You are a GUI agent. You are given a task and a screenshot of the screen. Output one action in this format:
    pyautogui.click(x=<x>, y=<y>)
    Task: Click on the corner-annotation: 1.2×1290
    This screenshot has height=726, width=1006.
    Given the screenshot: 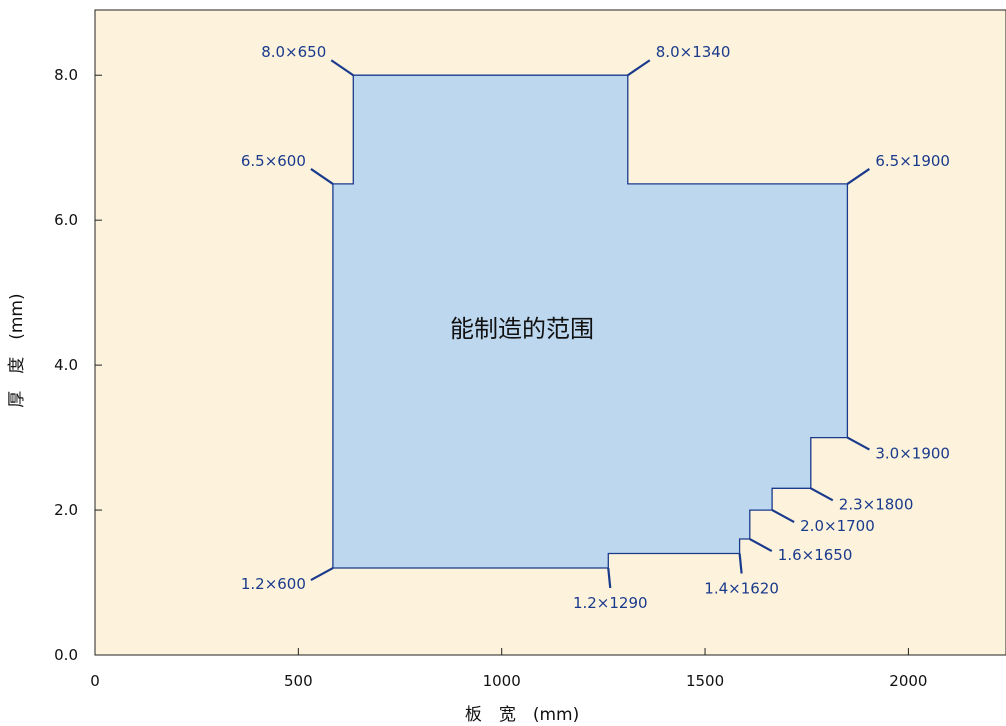 What is the action you would take?
    pyautogui.click(x=610, y=603)
    